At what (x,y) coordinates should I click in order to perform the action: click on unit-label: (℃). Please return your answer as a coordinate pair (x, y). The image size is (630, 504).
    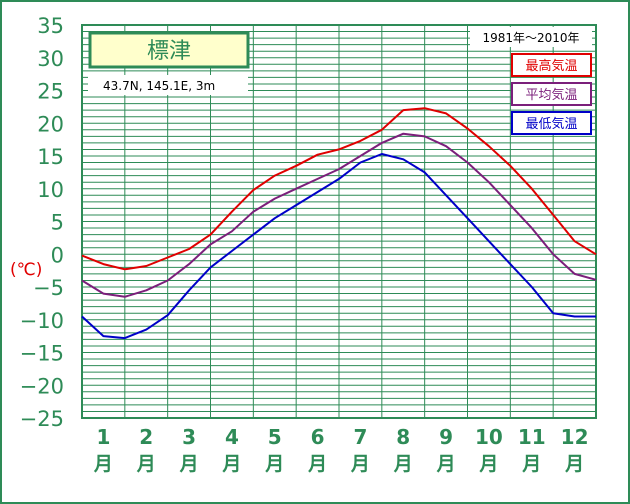
    Looking at the image, I should click on (26, 270).